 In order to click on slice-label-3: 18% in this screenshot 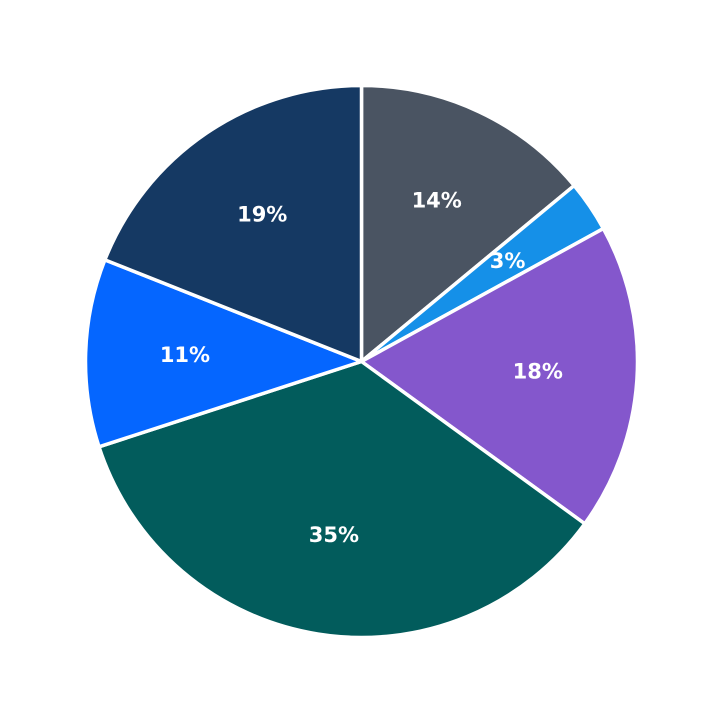, I will do `click(538, 372)`.